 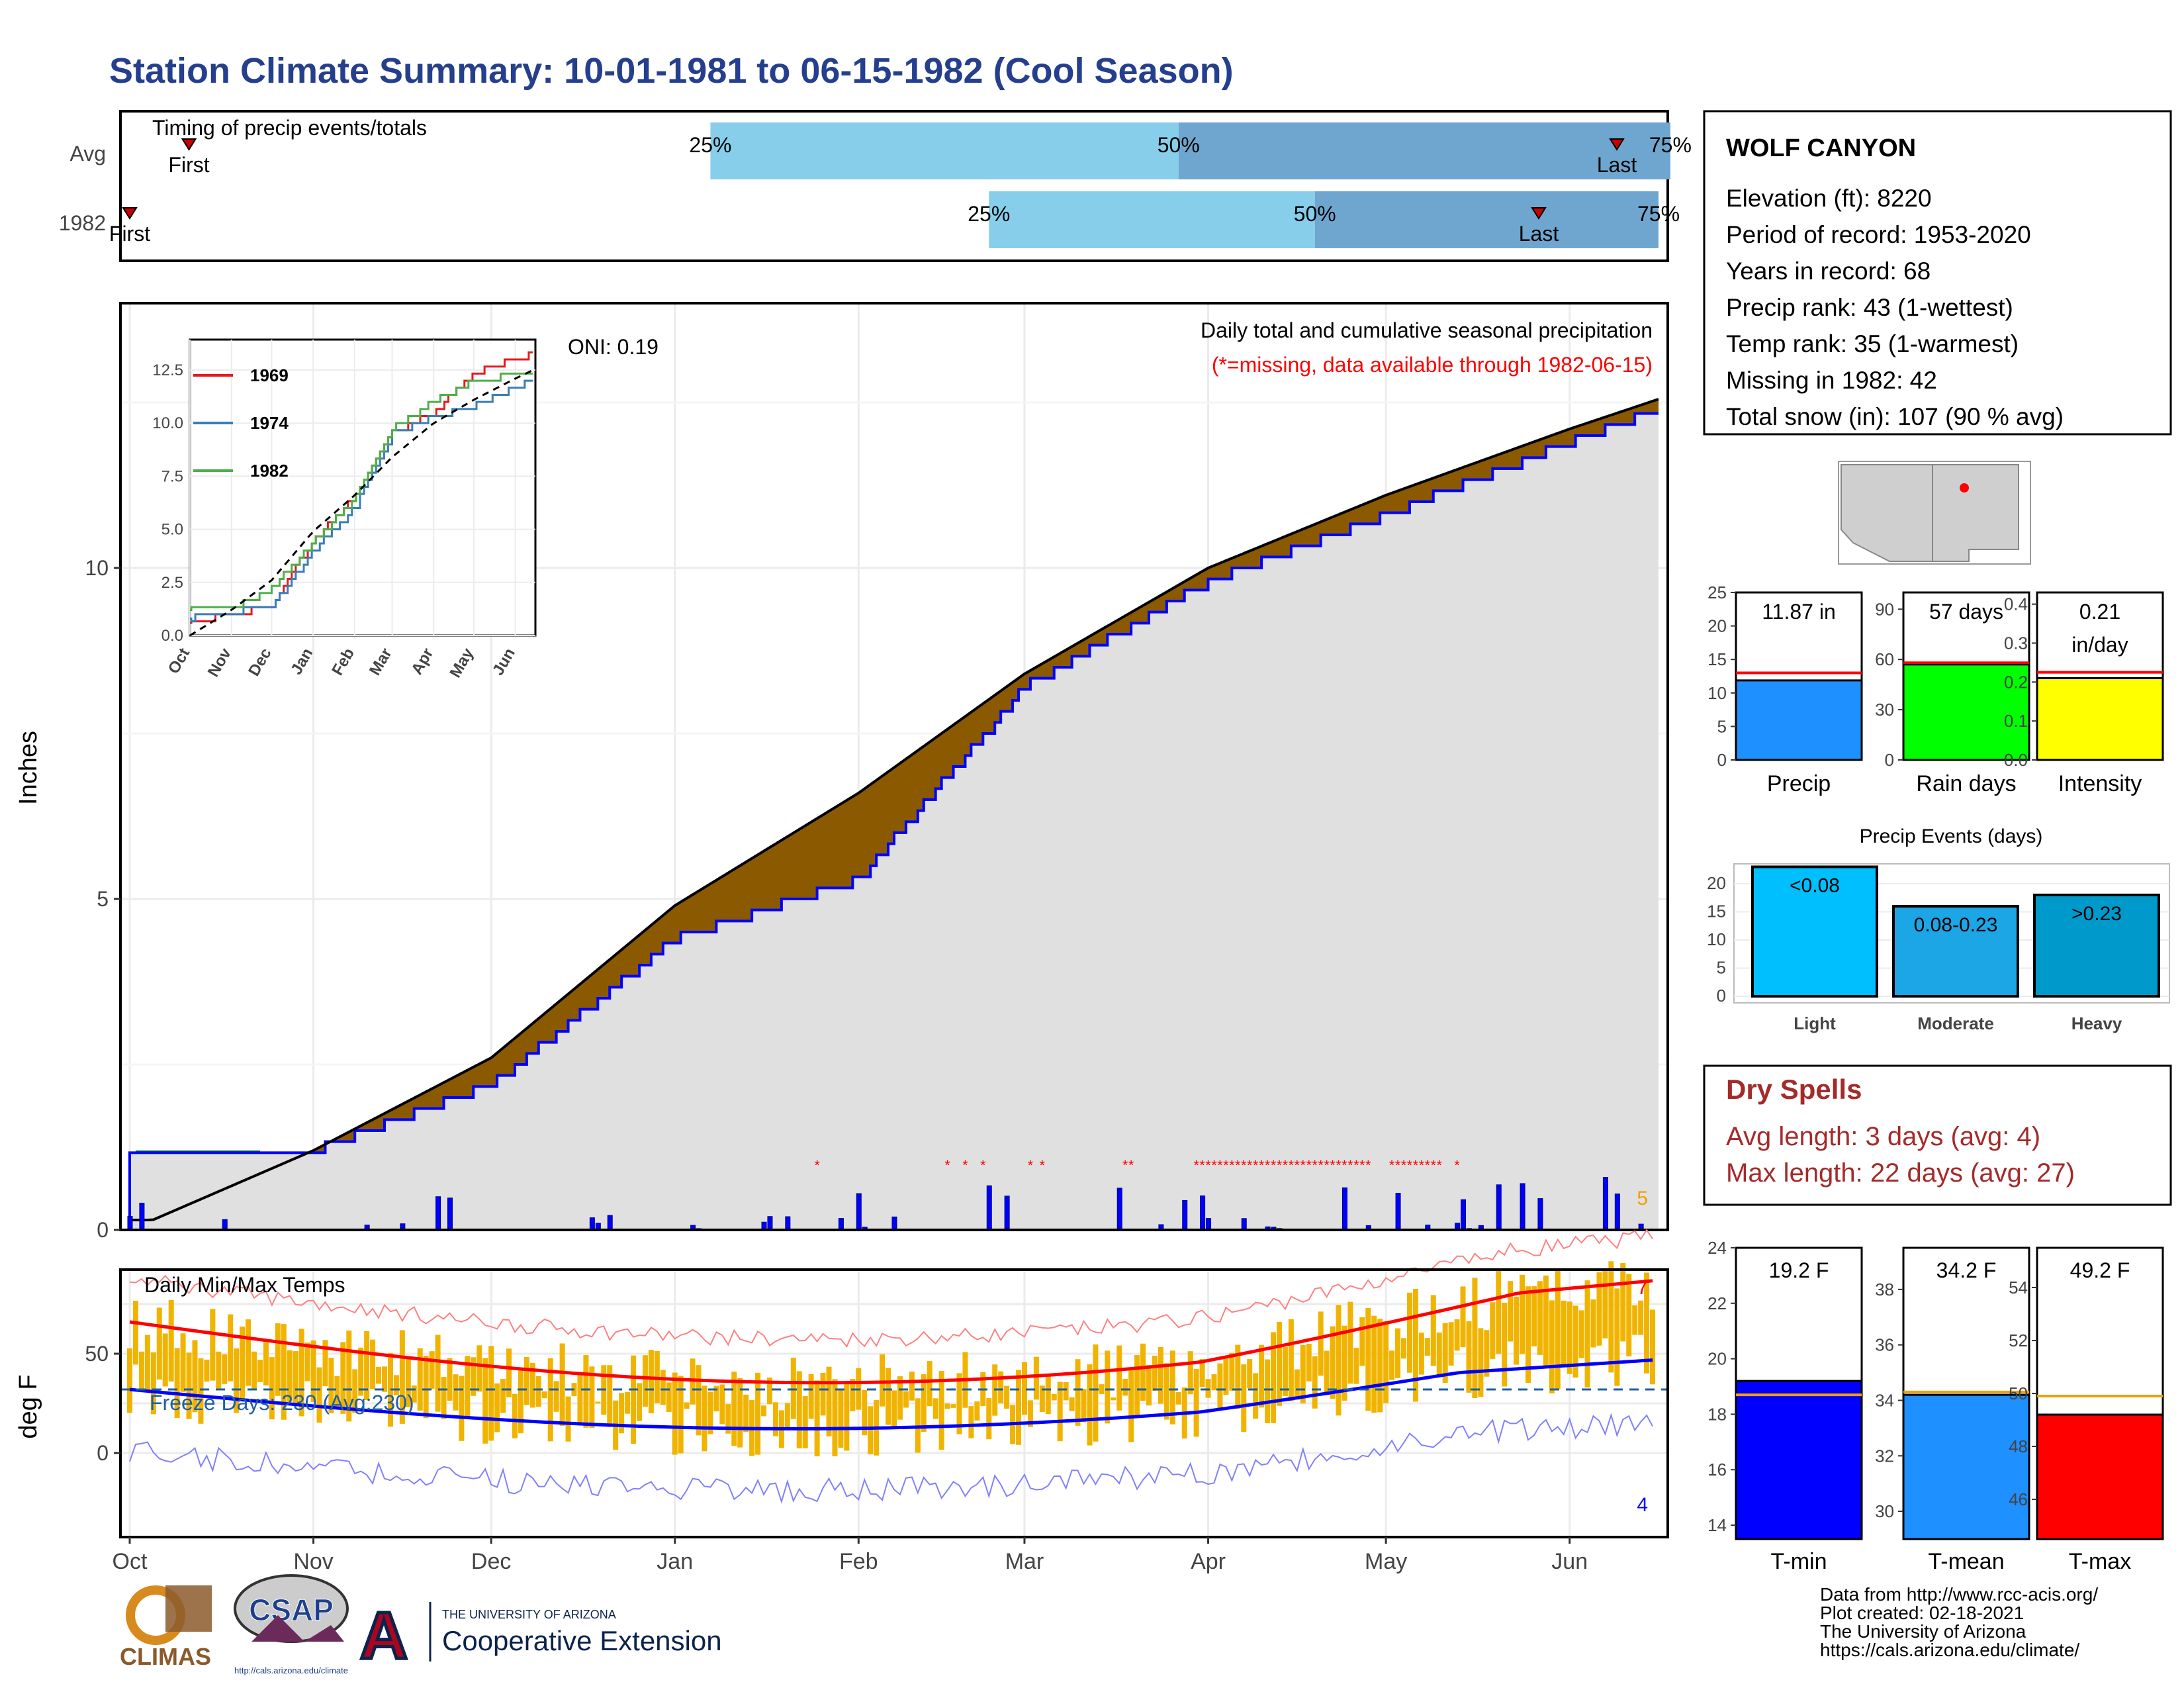 I want to click on month-label: Mar, so click(x=1024, y=1561).